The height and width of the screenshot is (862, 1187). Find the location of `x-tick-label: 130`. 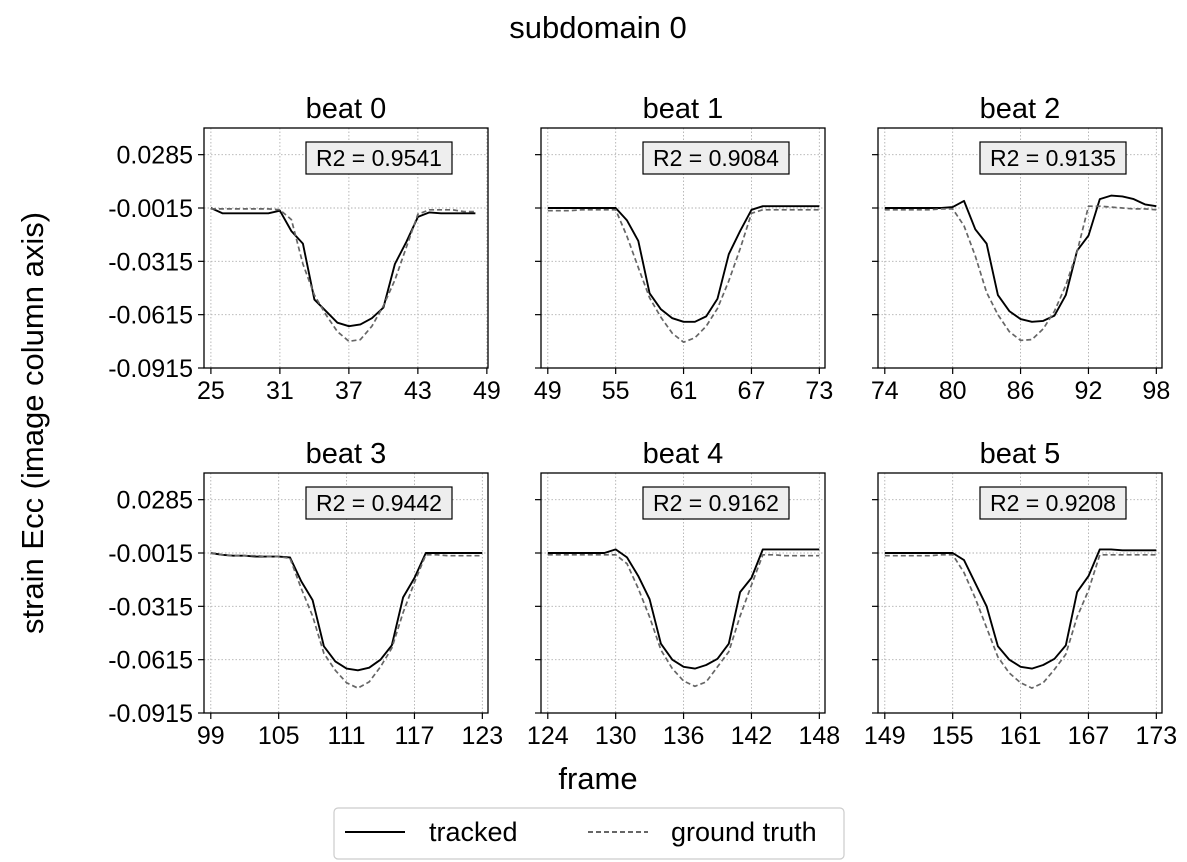

x-tick-label: 130 is located at coordinates (616, 736).